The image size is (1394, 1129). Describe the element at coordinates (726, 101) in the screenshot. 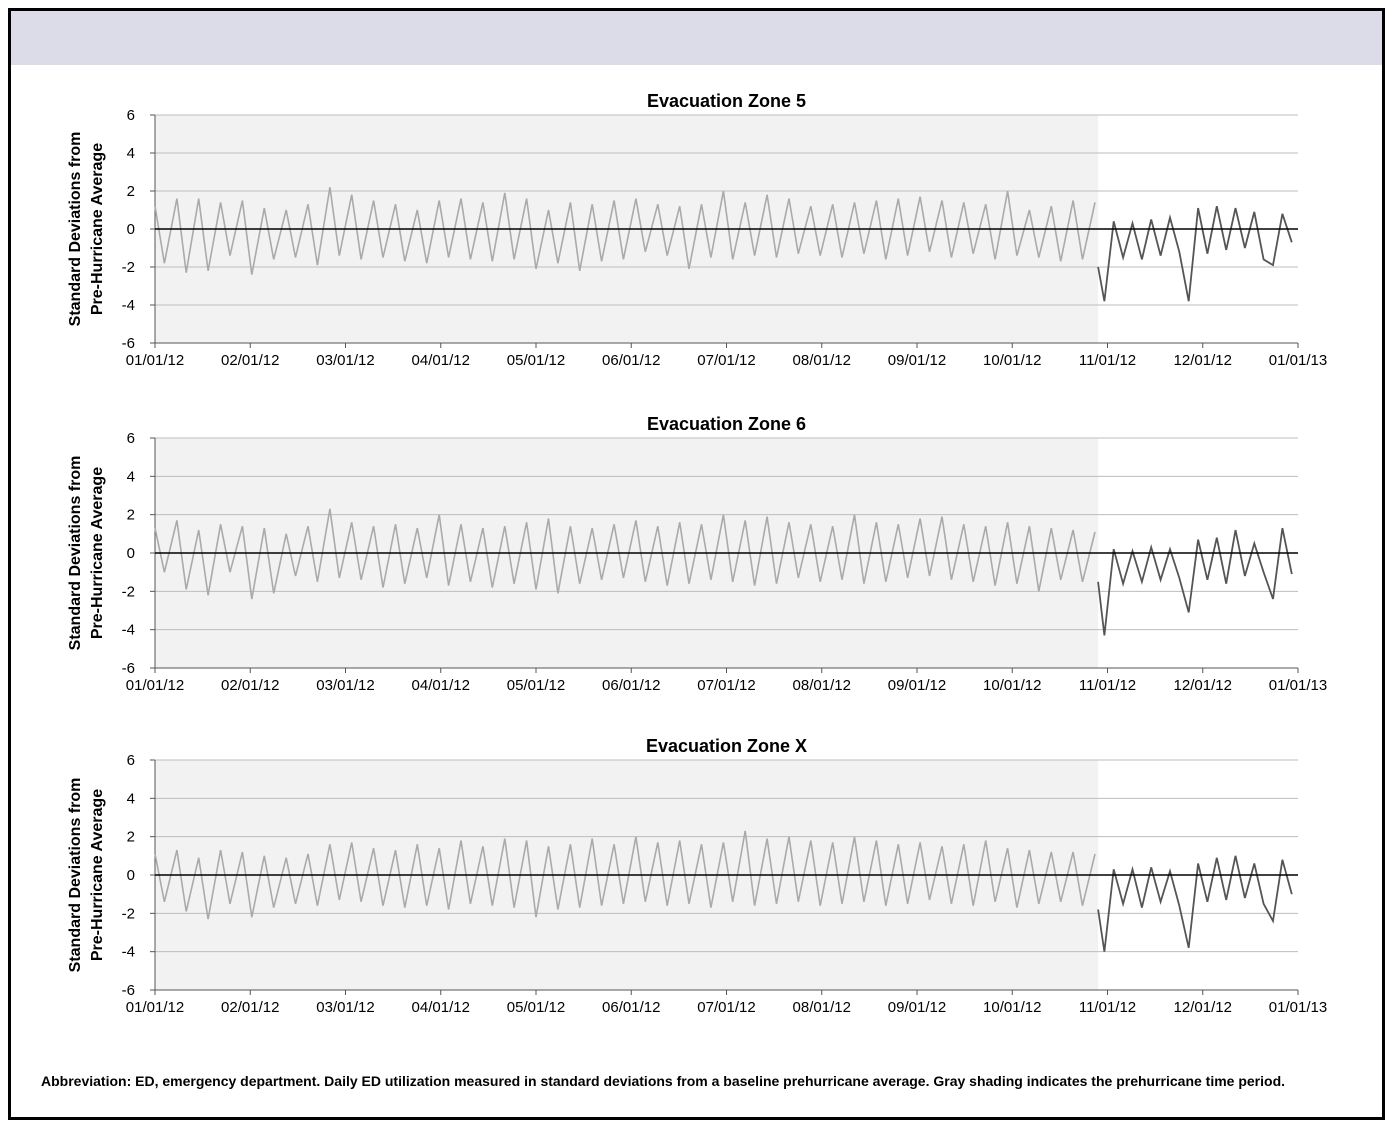

I see `chart-title: Evacuation Zone 5` at that location.